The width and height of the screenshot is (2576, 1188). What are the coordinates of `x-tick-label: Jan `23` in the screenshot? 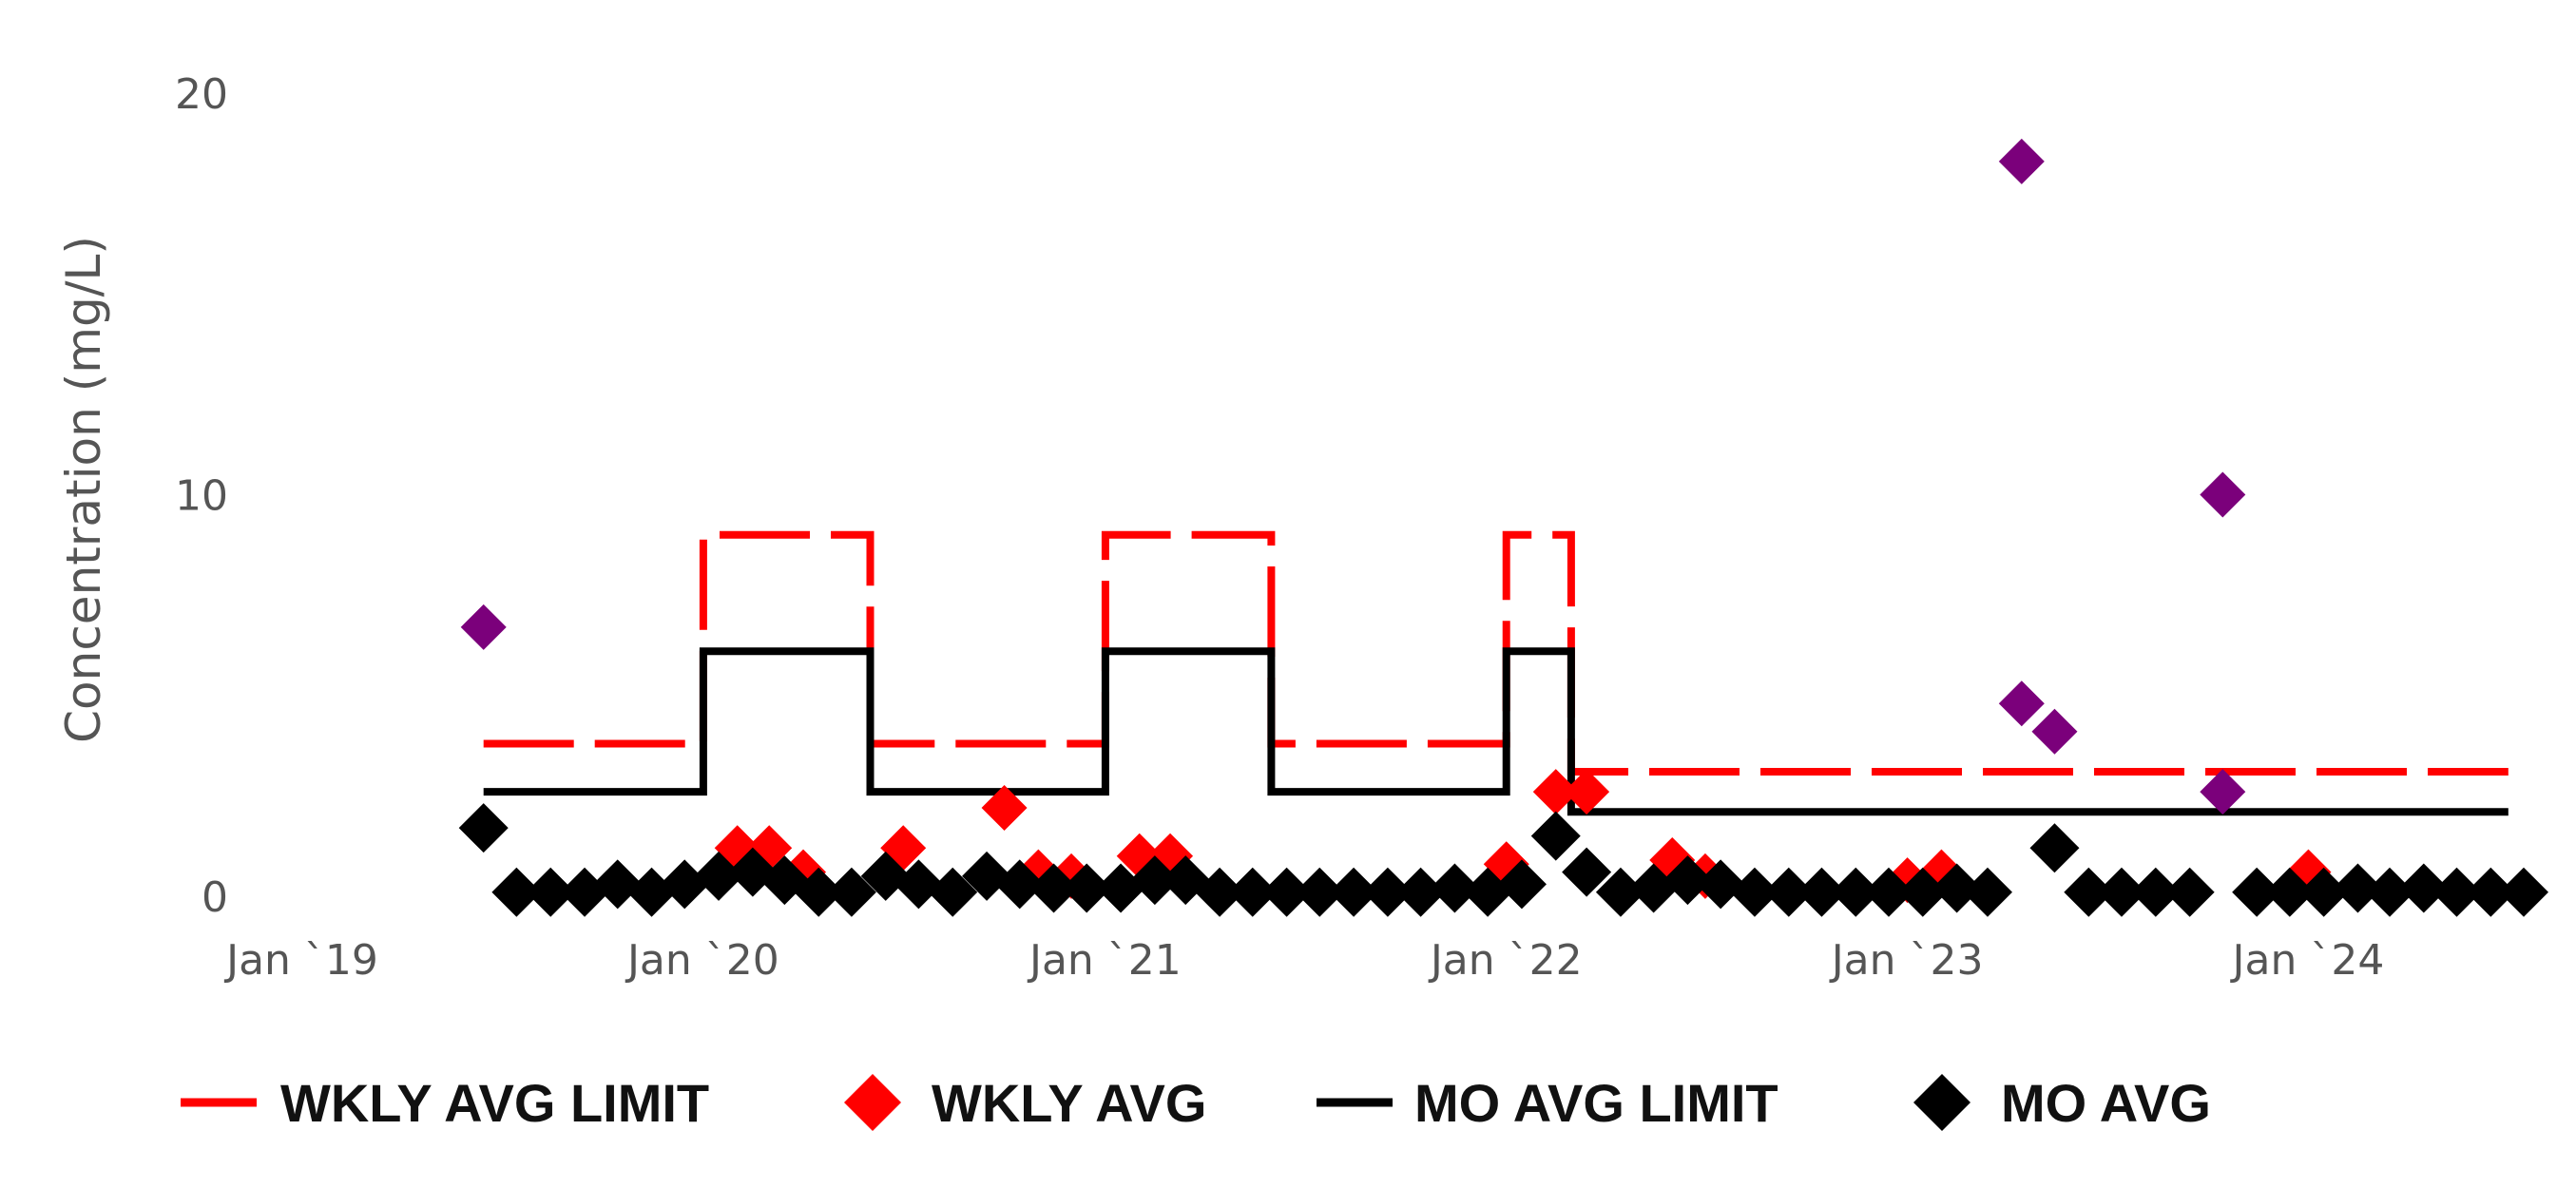 It's located at (1906, 960).